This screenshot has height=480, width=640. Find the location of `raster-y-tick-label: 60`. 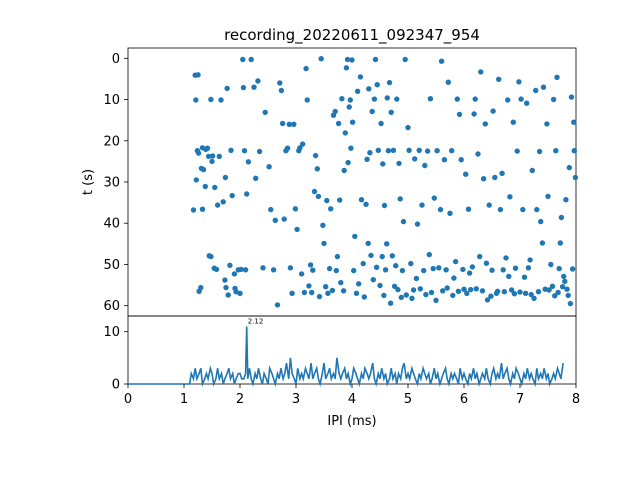

raster-y-tick-label: 60 is located at coordinates (111, 306).